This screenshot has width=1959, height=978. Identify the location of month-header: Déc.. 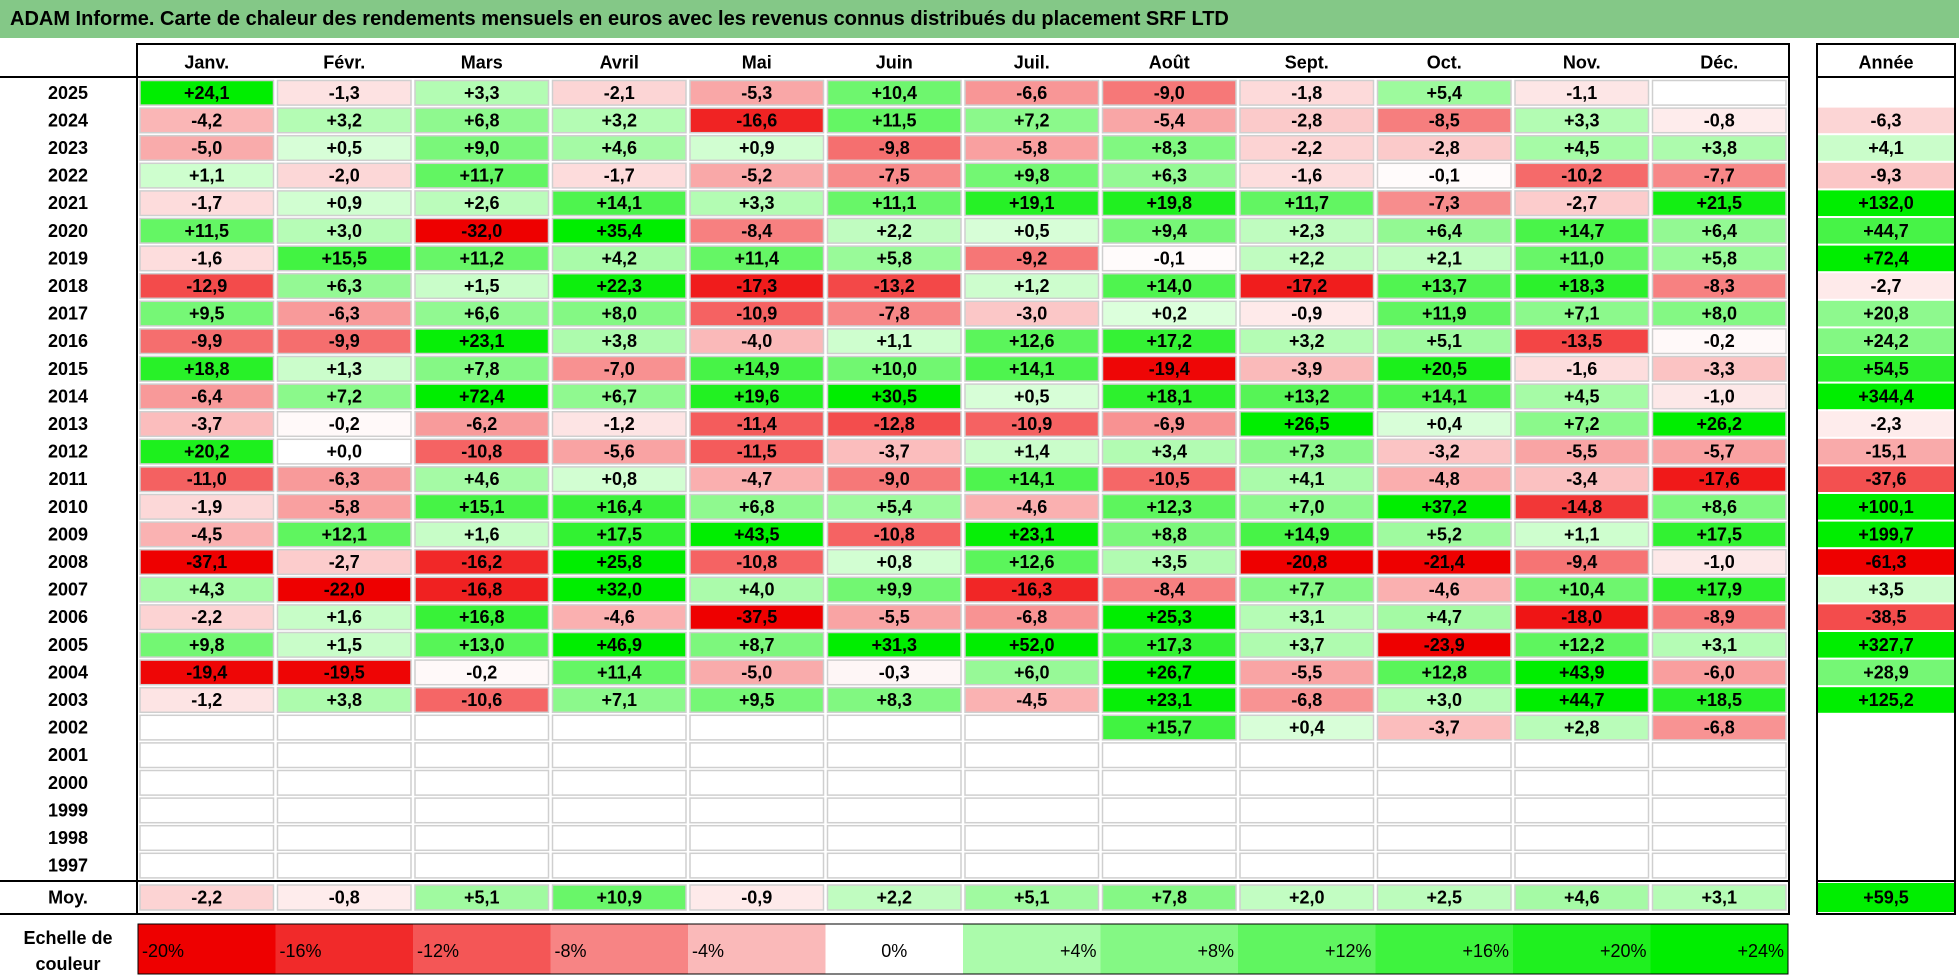
(1719, 63).